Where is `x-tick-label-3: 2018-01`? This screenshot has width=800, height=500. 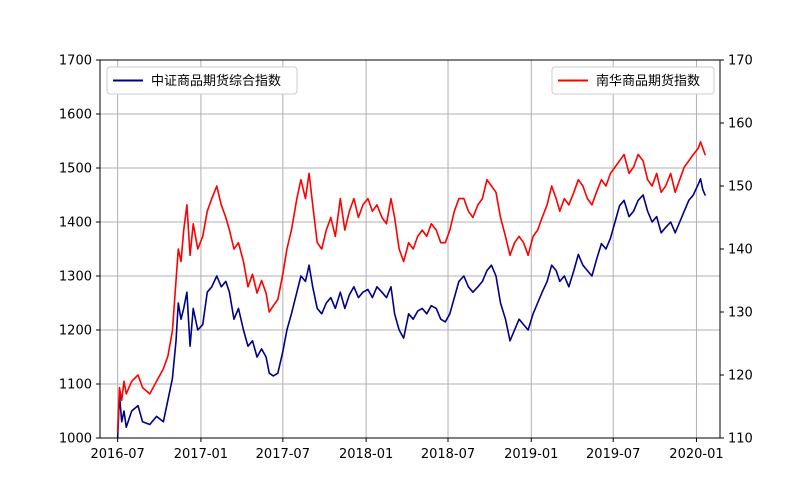 x-tick-label-3: 2018-01 is located at coordinates (366, 454).